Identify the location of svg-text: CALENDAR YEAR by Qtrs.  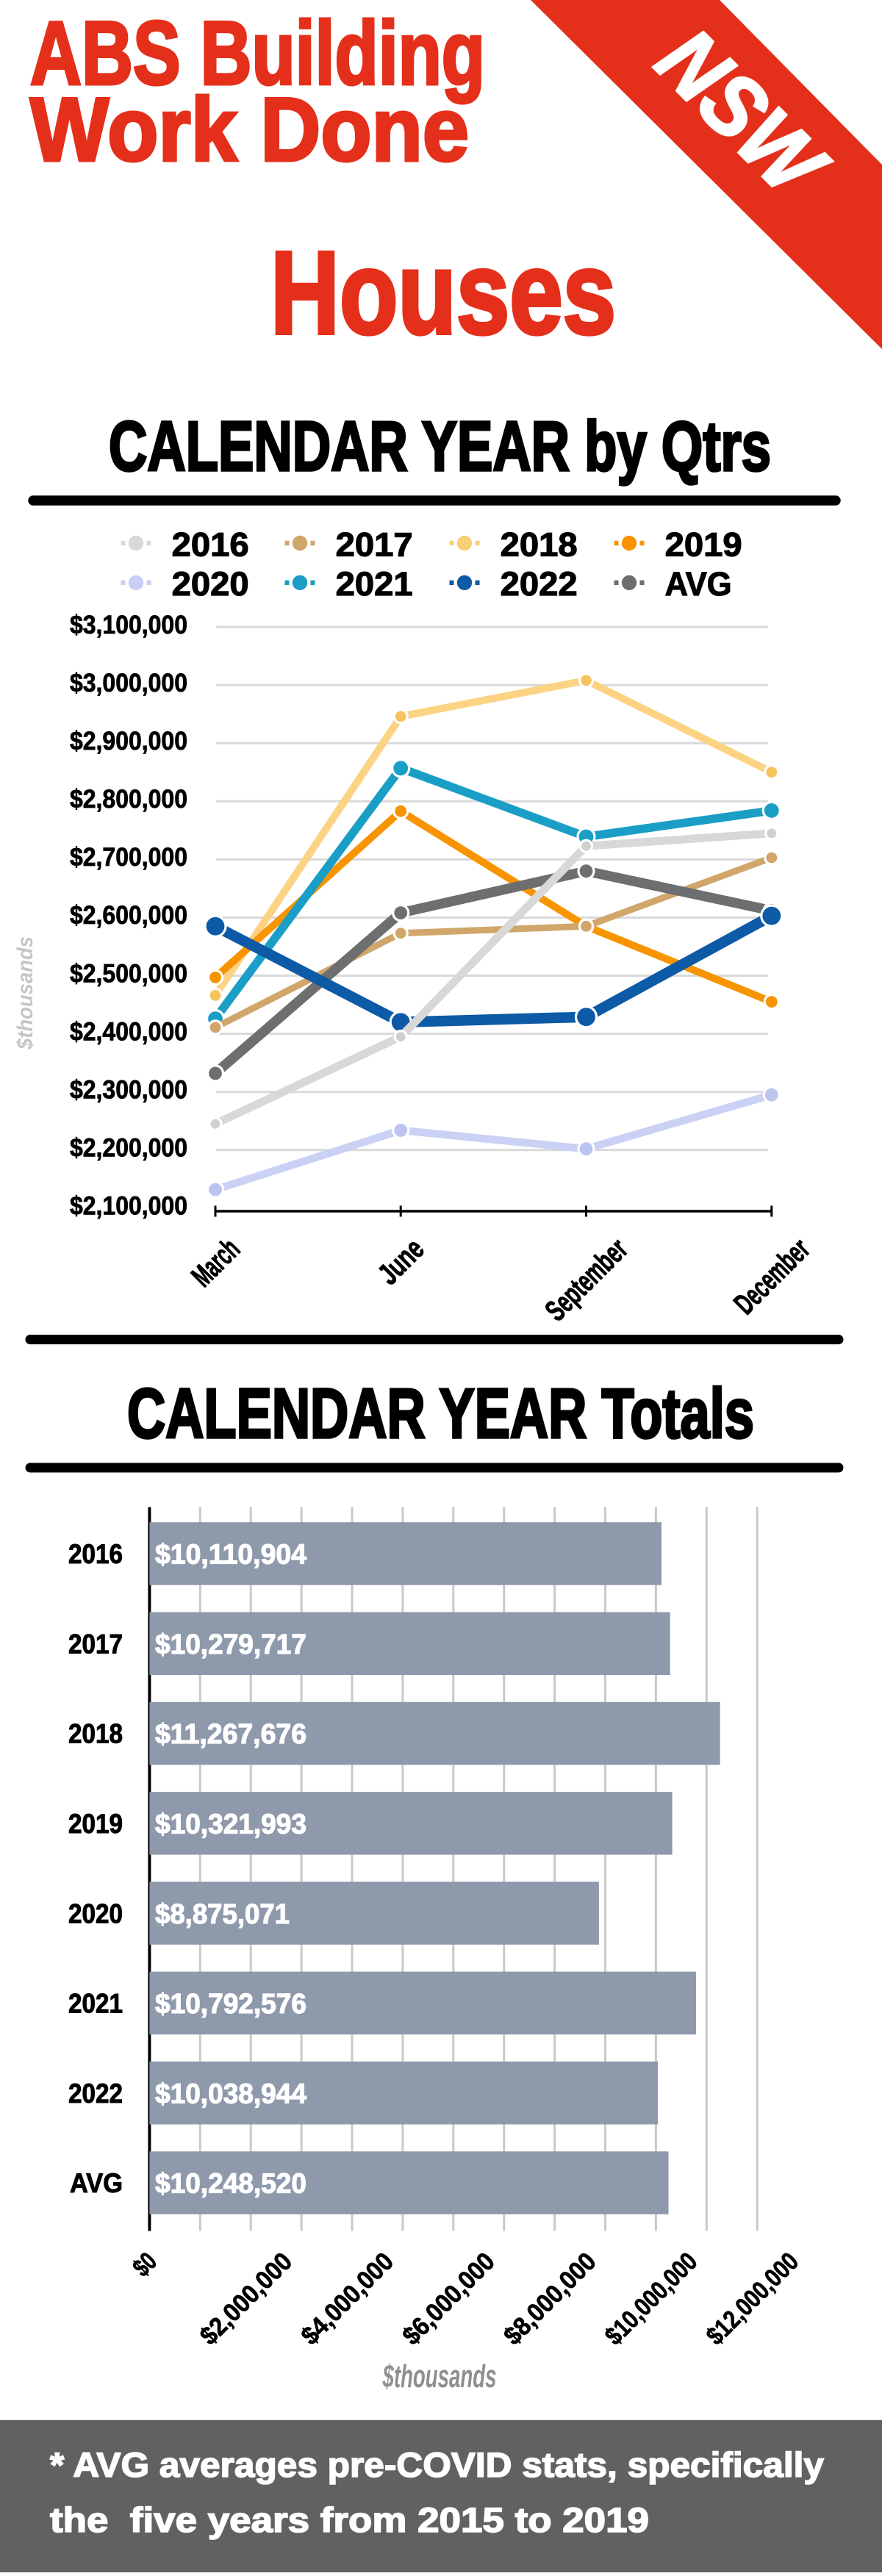
(440, 447).